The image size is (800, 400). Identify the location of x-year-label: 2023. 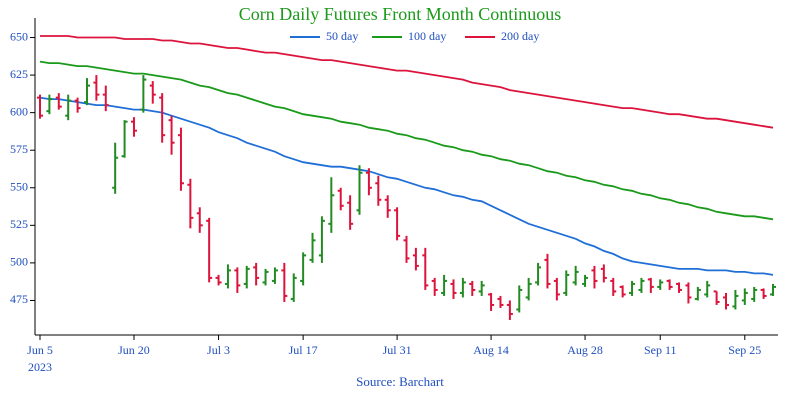
(40, 367).